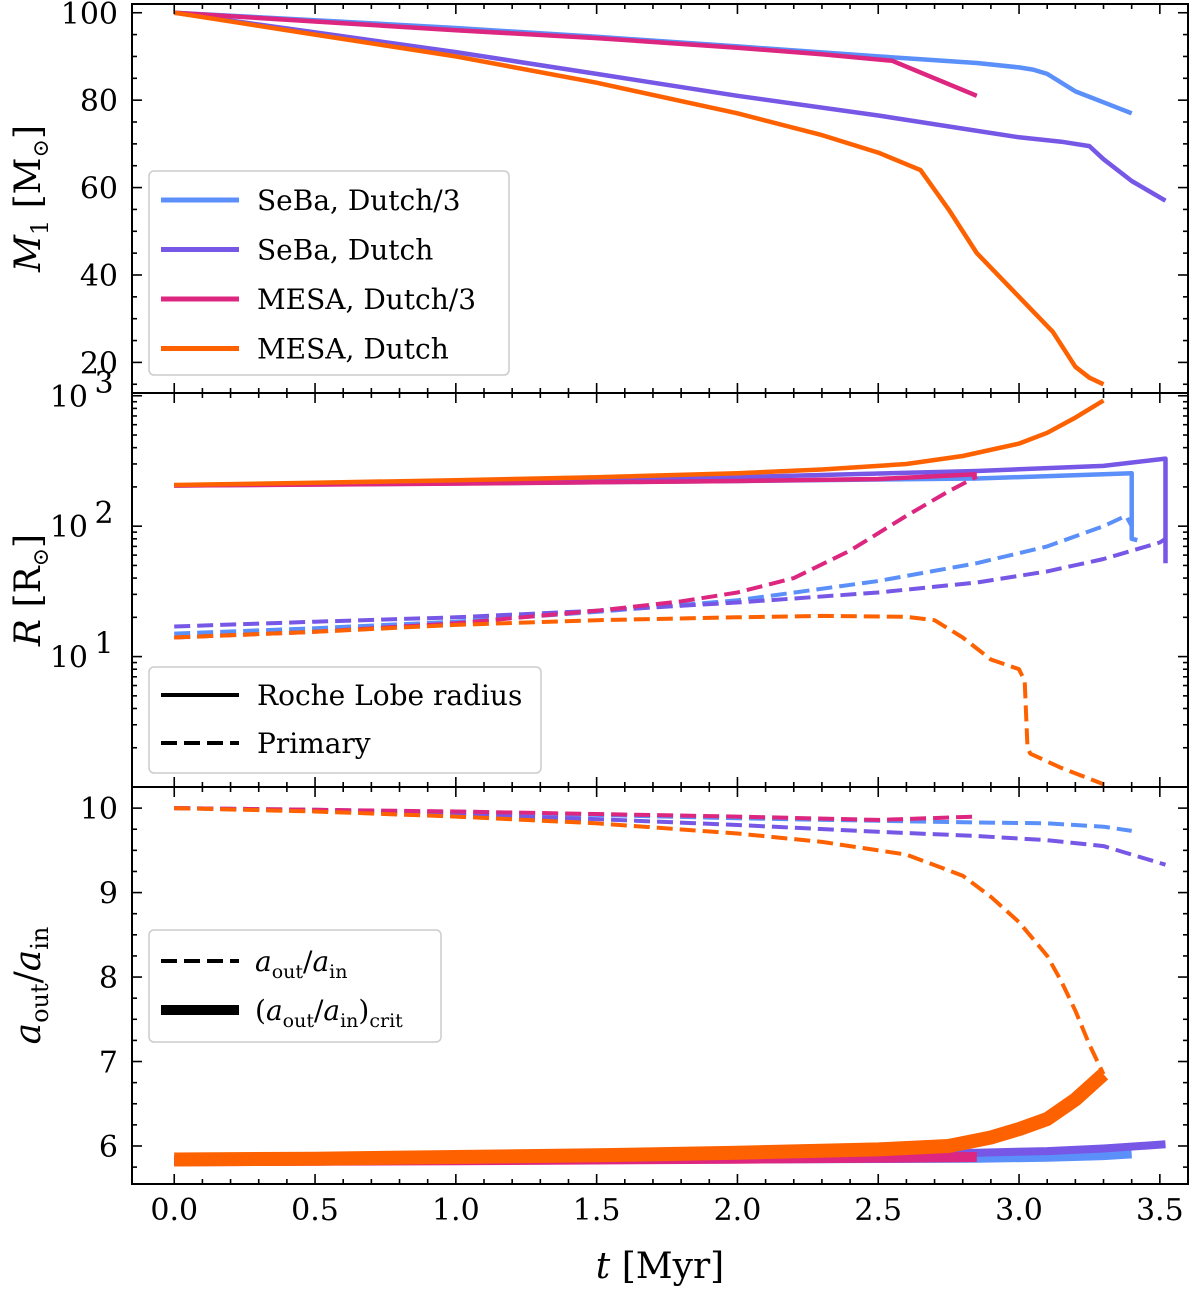 The image size is (1200, 1289). I want to click on y-tick-label: 100, so click(89, 16).